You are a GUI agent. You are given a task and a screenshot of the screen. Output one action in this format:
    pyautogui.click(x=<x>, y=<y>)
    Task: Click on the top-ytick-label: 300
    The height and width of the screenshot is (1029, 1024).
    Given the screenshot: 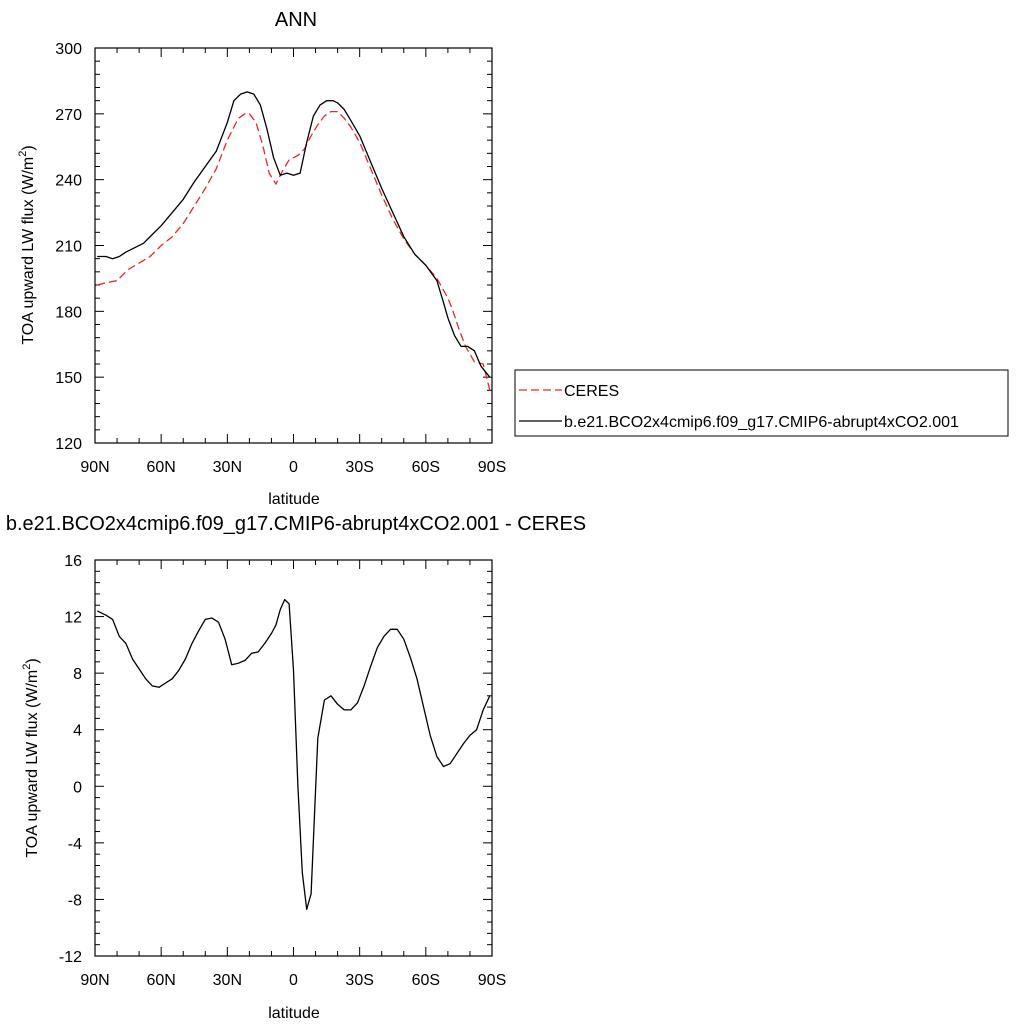 What is the action you would take?
    pyautogui.click(x=68, y=49)
    